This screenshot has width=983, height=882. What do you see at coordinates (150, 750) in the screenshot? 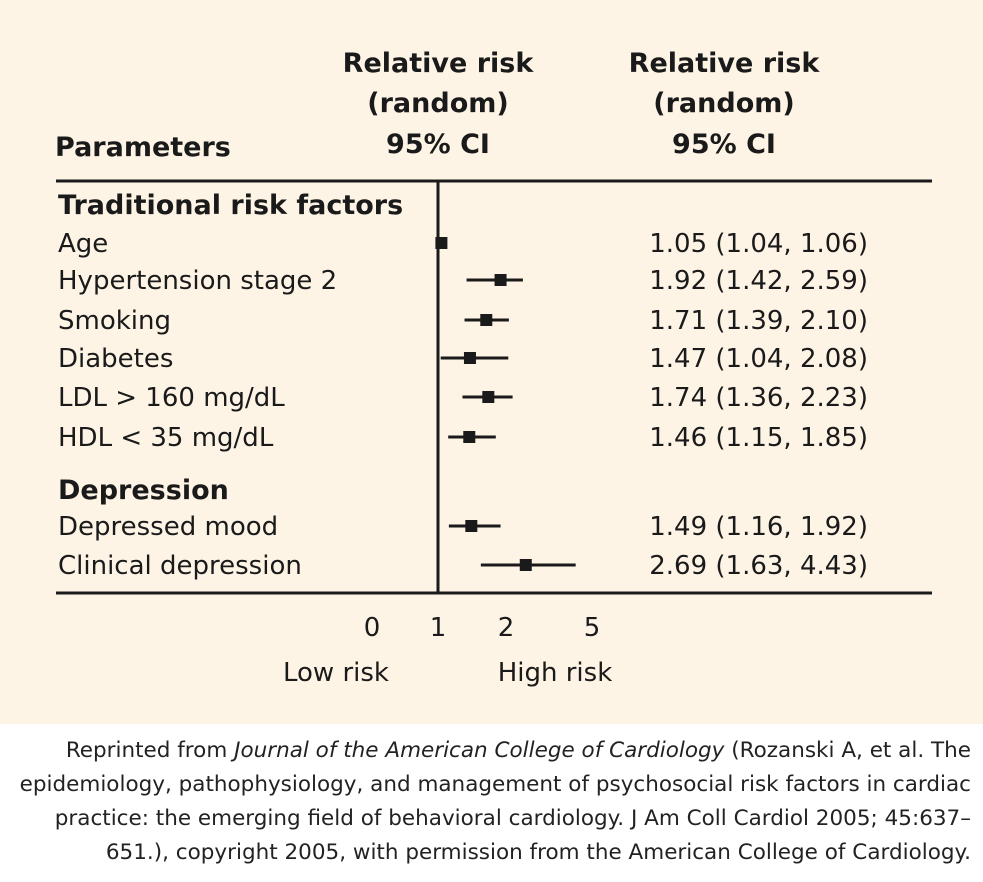
I see `caption-prefix: Reprinted from` at bounding box center [150, 750].